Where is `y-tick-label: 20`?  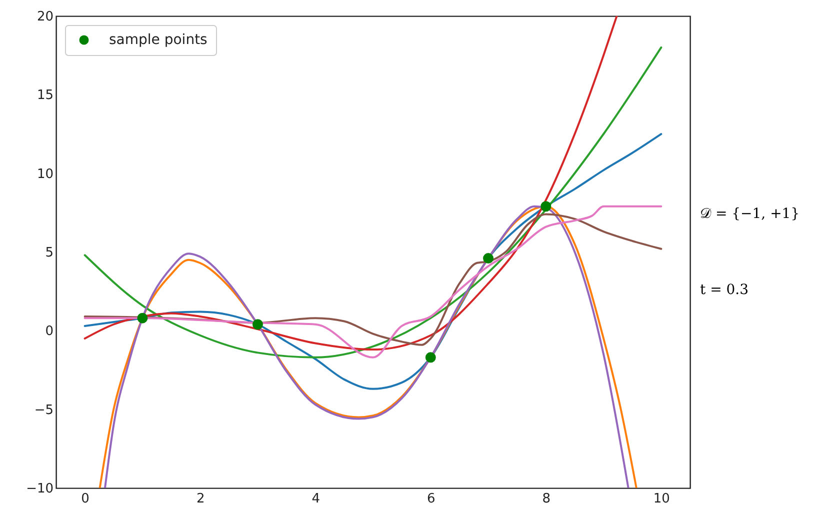 y-tick-label: 20 is located at coordinates (45, 17).